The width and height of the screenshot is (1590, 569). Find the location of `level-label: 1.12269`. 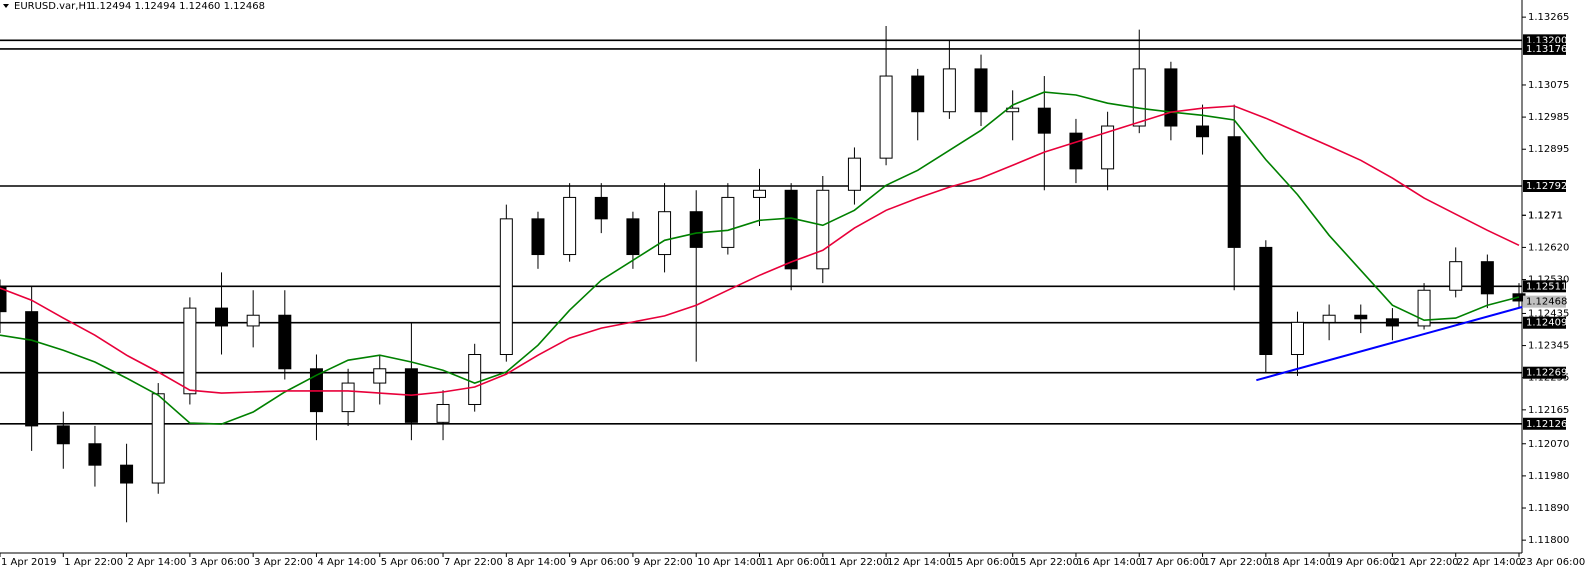

level-label: 1.12269 is located at coordinates (1546, 373).